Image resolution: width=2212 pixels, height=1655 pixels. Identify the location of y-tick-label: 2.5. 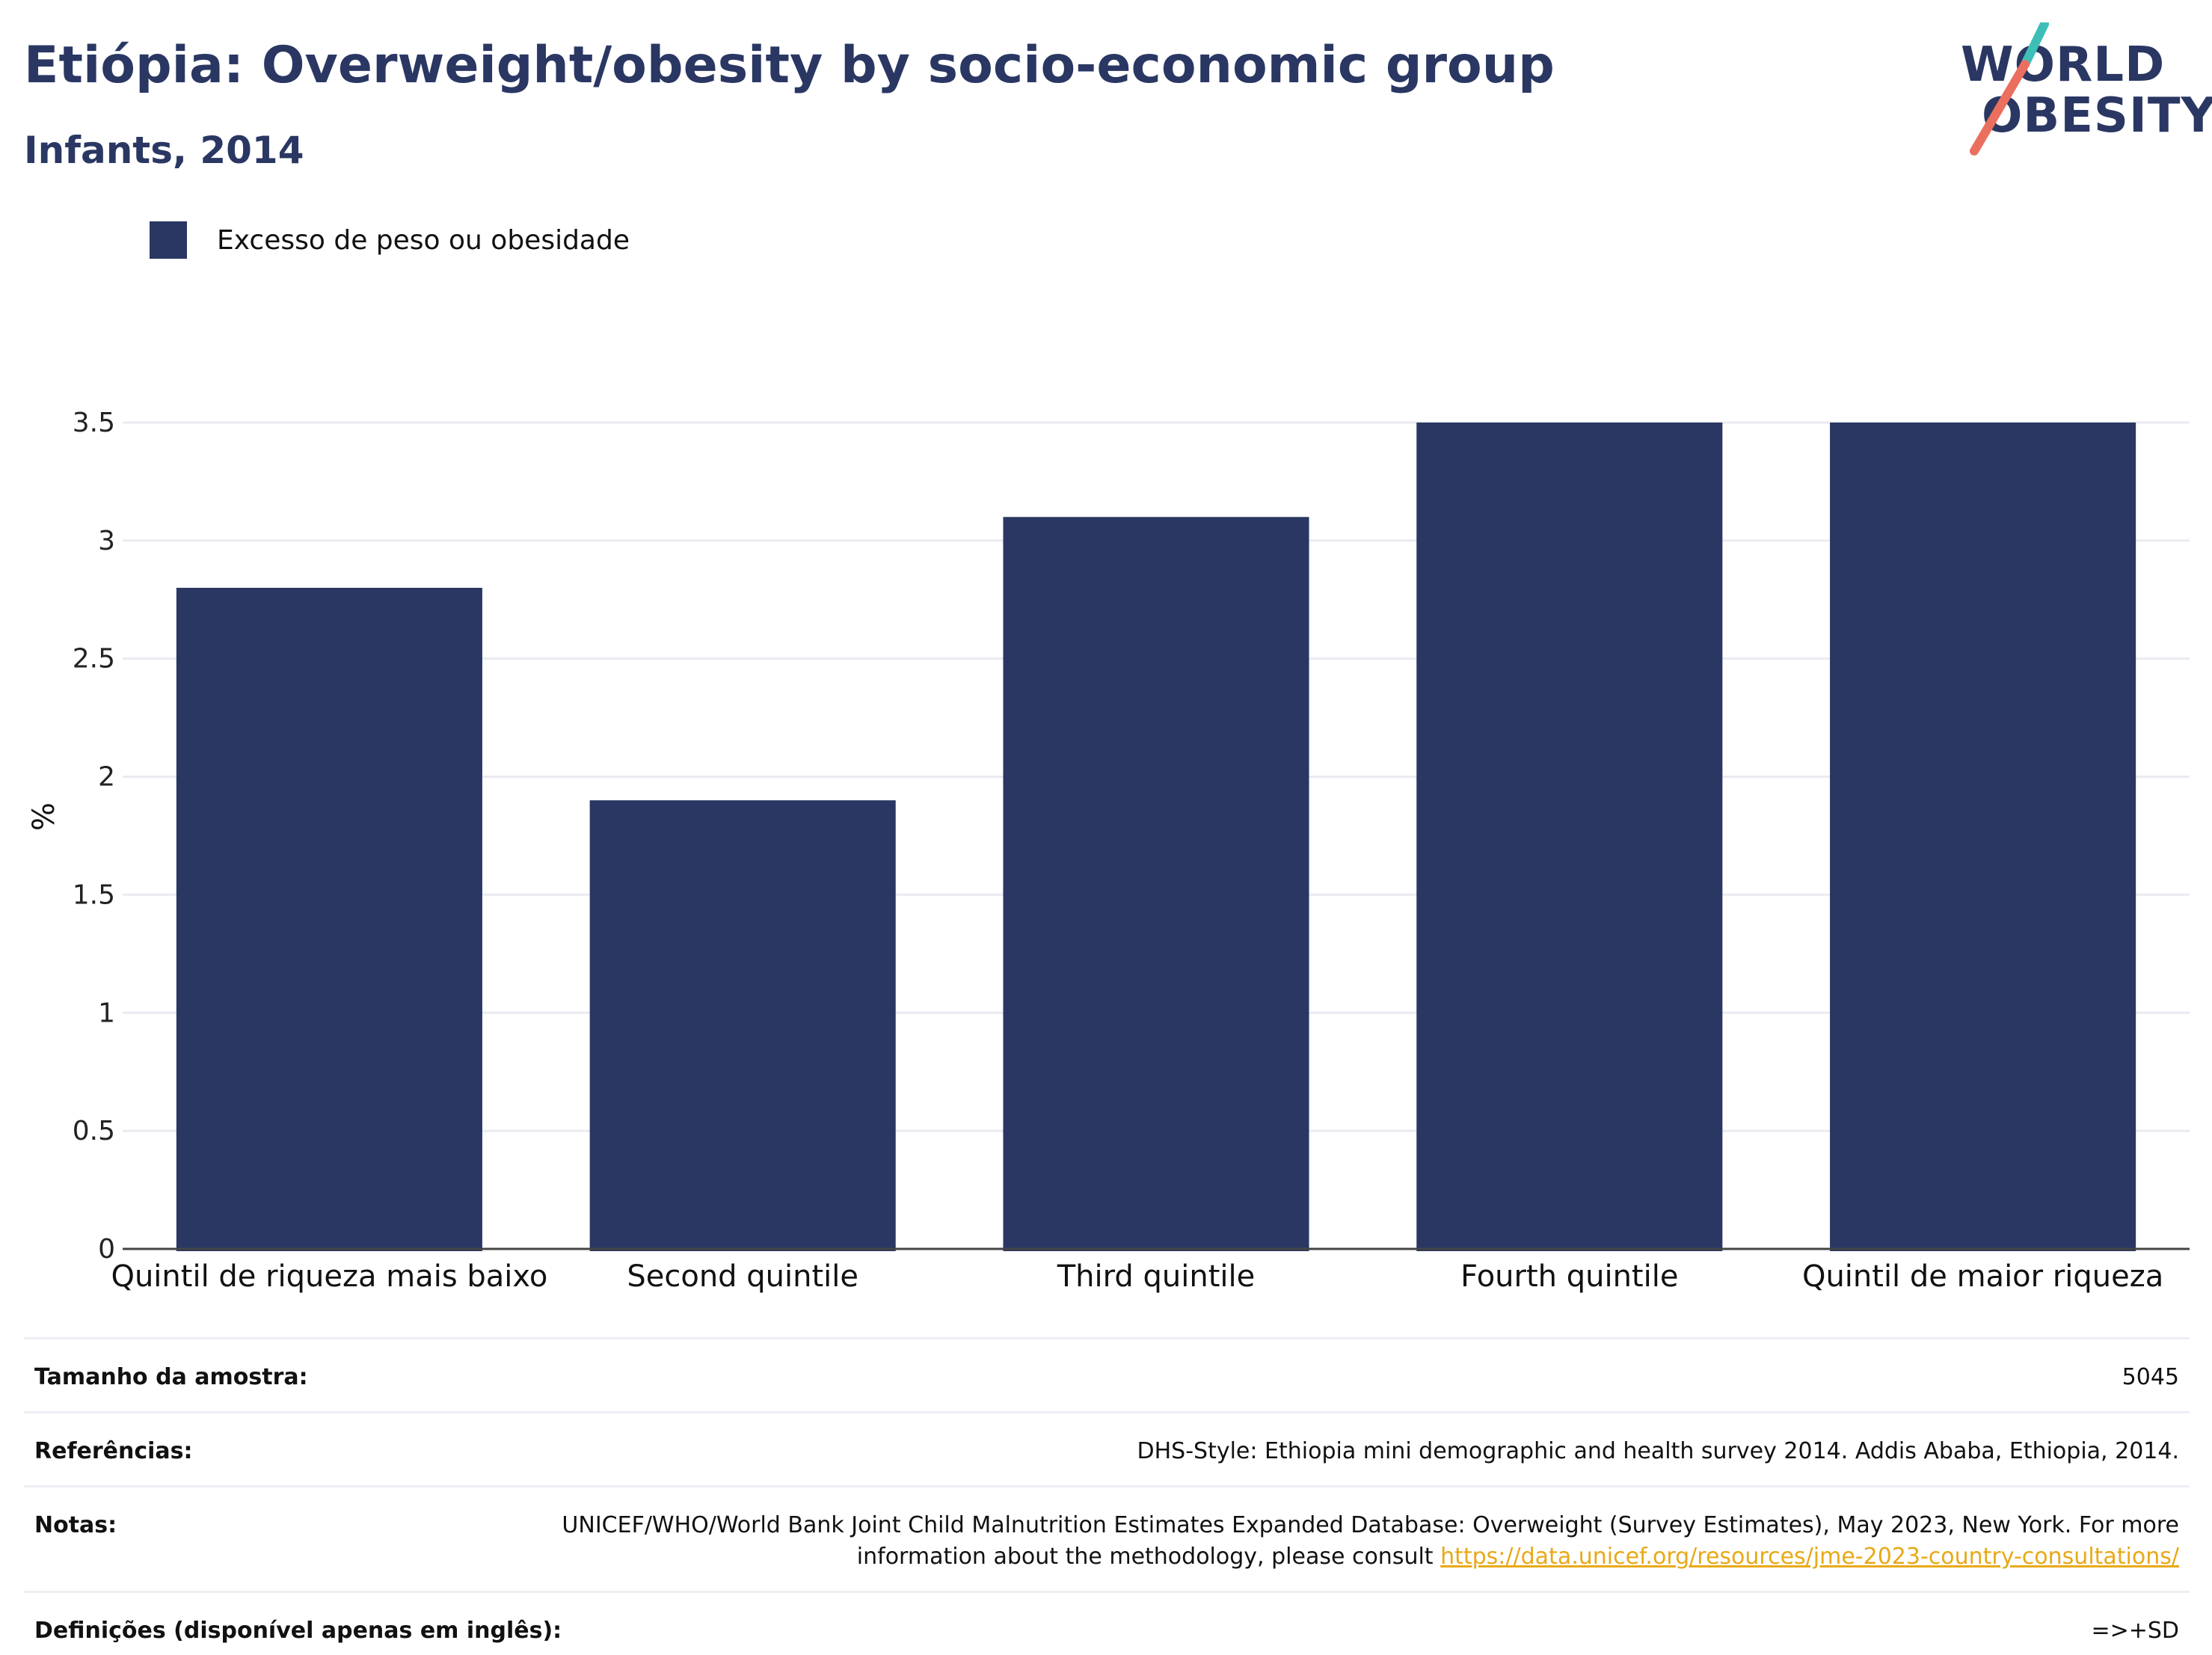
(94, 659).